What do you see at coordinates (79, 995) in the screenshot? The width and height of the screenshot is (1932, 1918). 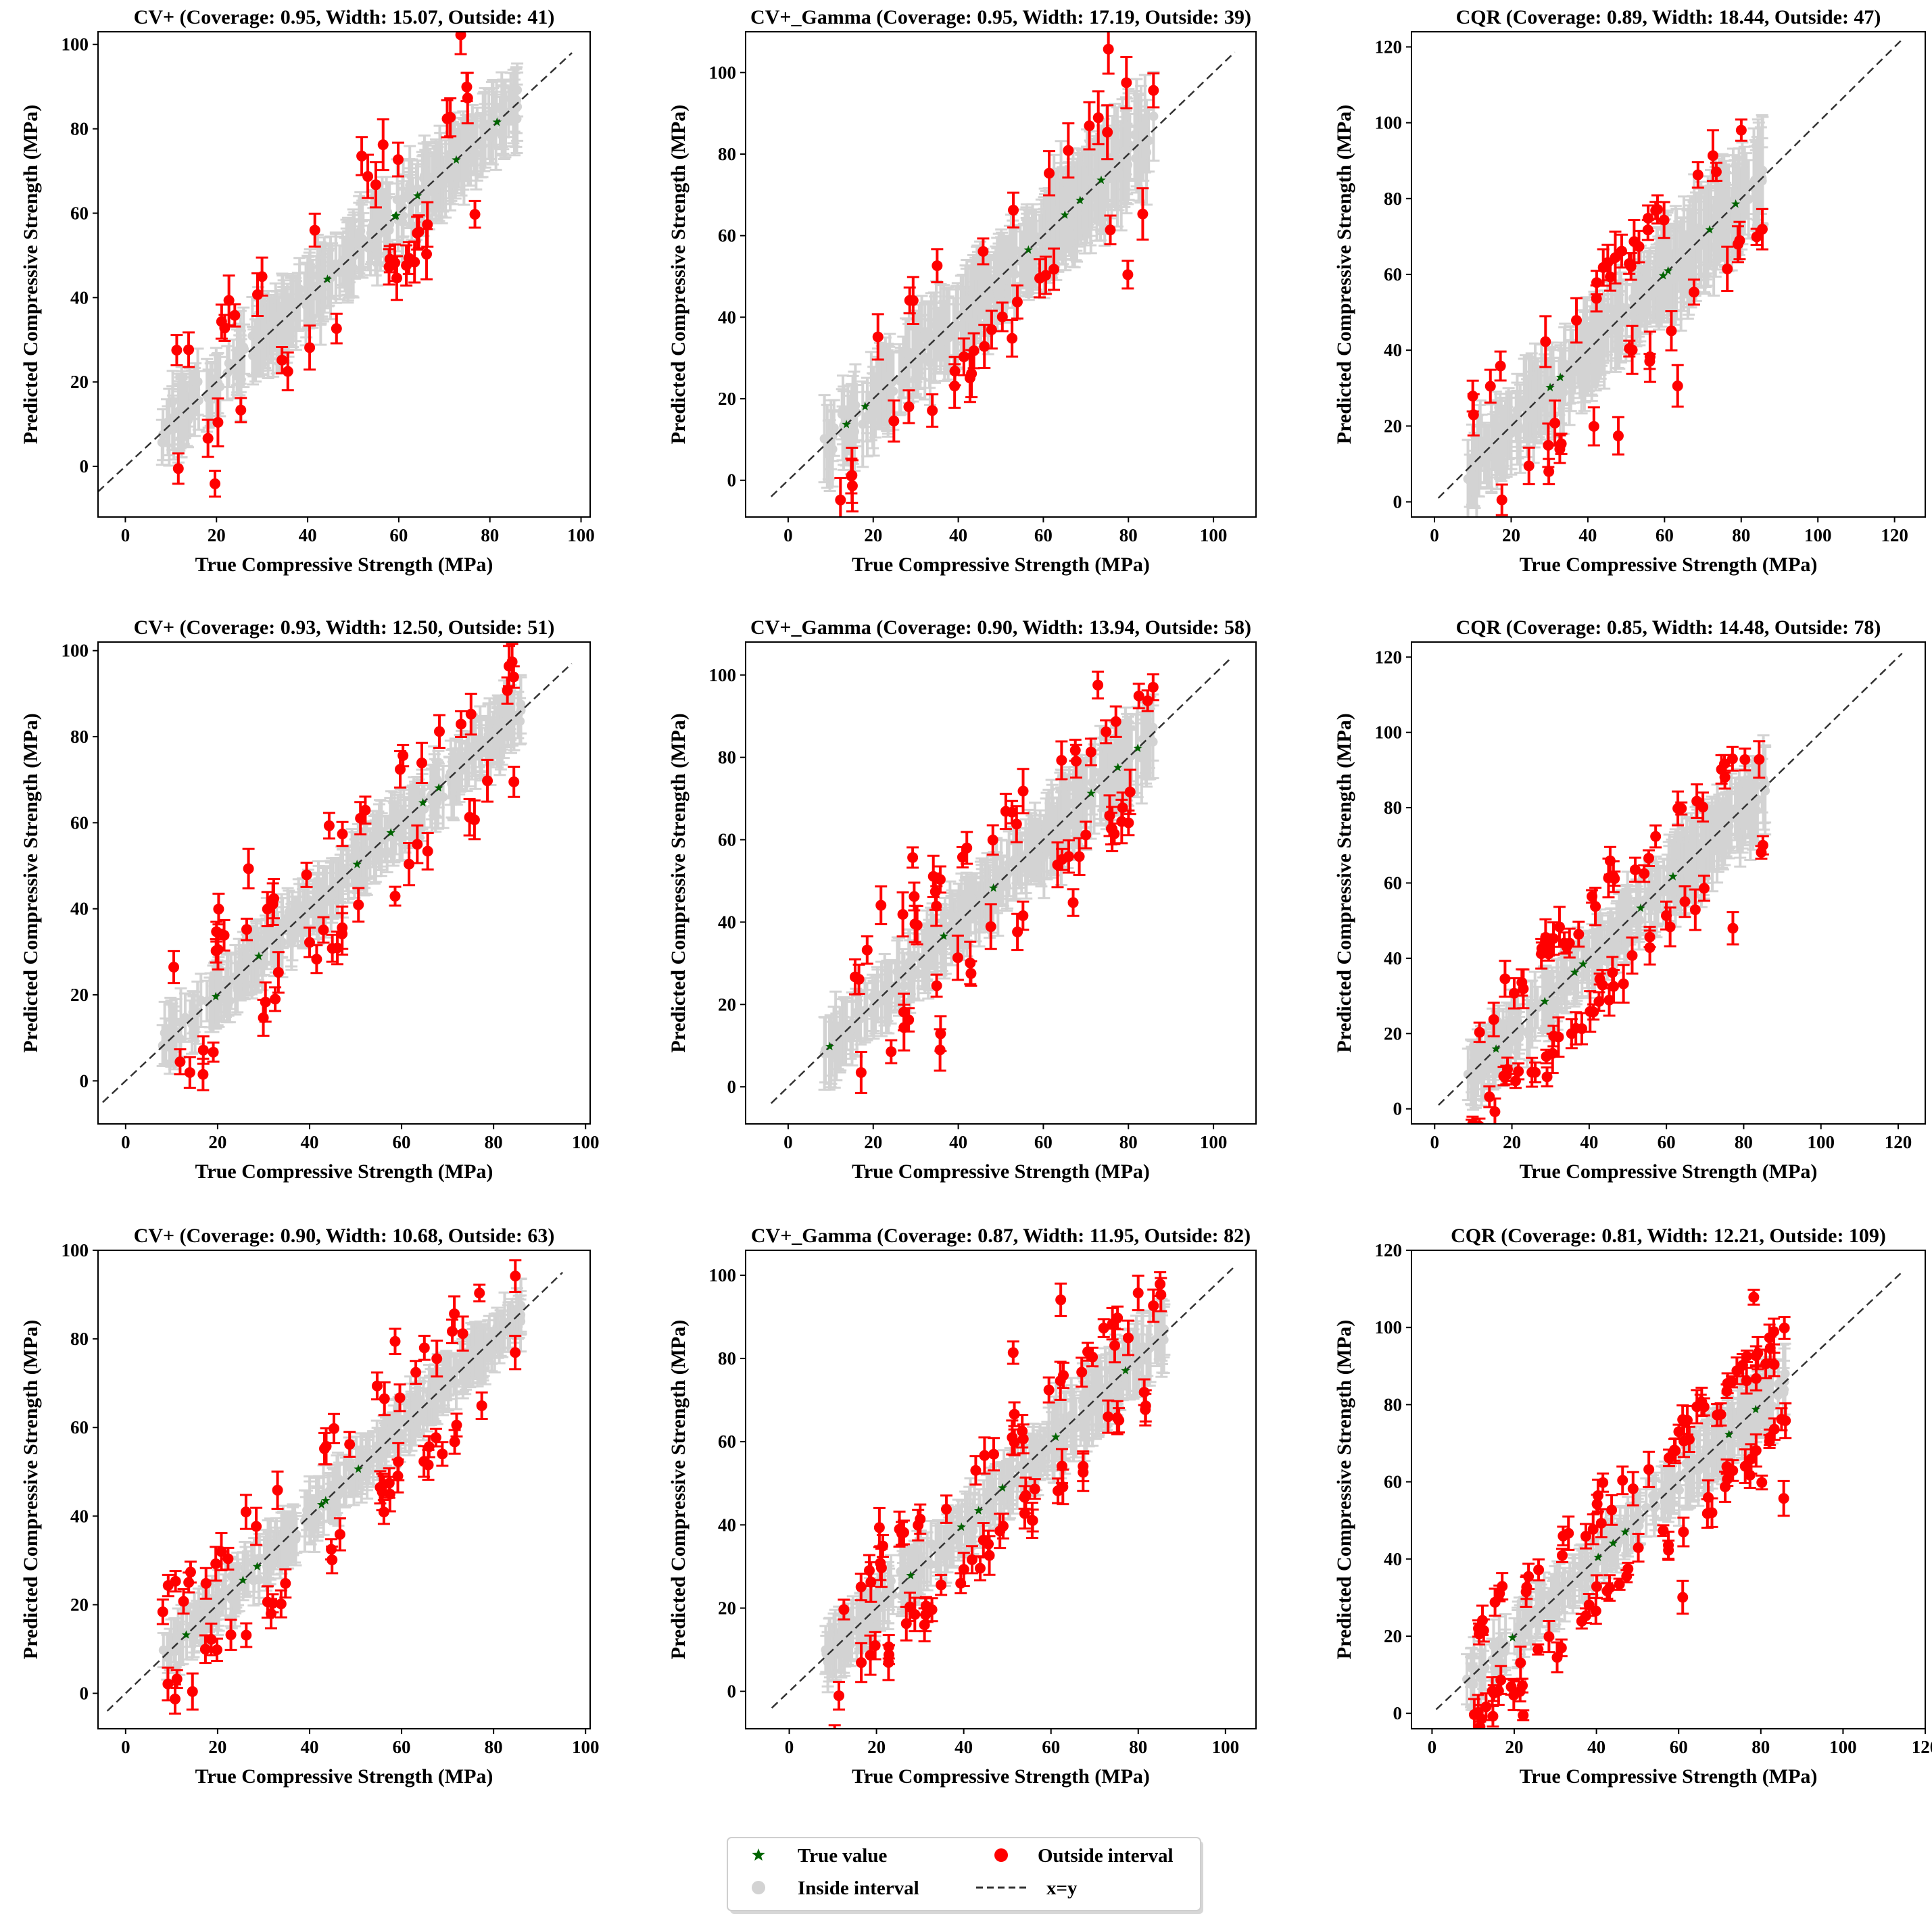 I see `y-tick-label: 20` at bounding box center [79, 995].